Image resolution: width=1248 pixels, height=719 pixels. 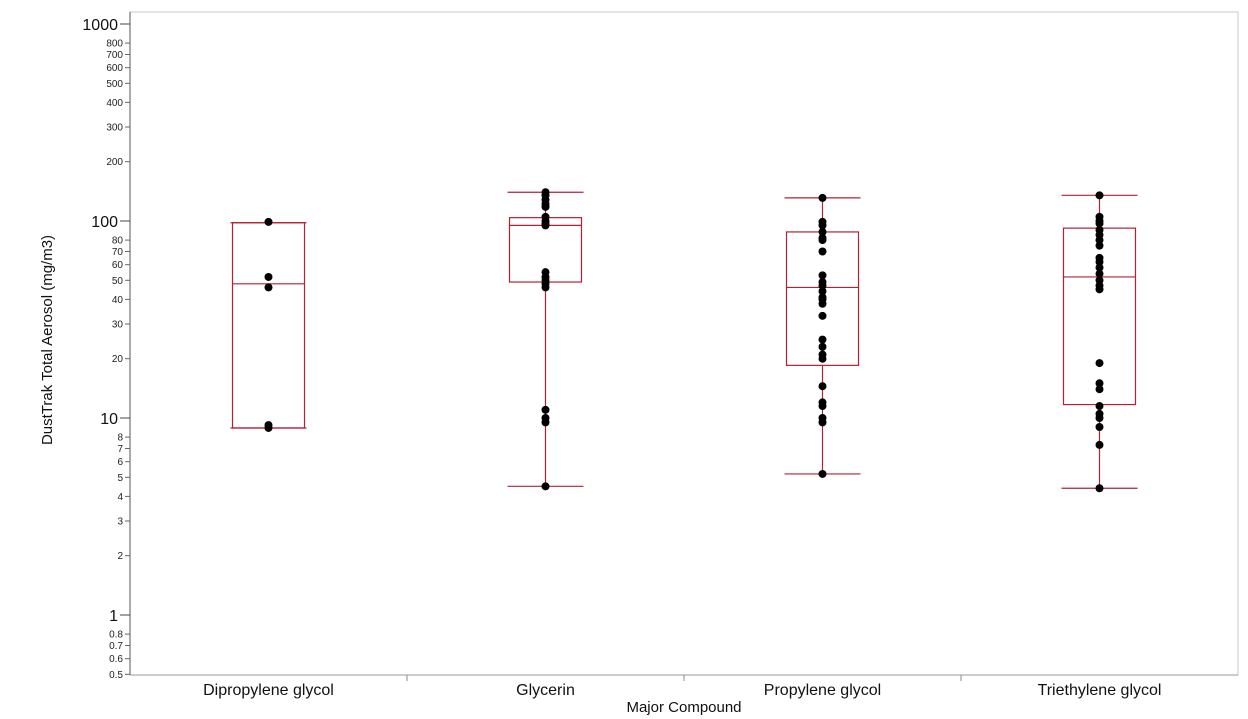 I want to click on y-minor-tick-label: 600, so click(x=114, y=68).